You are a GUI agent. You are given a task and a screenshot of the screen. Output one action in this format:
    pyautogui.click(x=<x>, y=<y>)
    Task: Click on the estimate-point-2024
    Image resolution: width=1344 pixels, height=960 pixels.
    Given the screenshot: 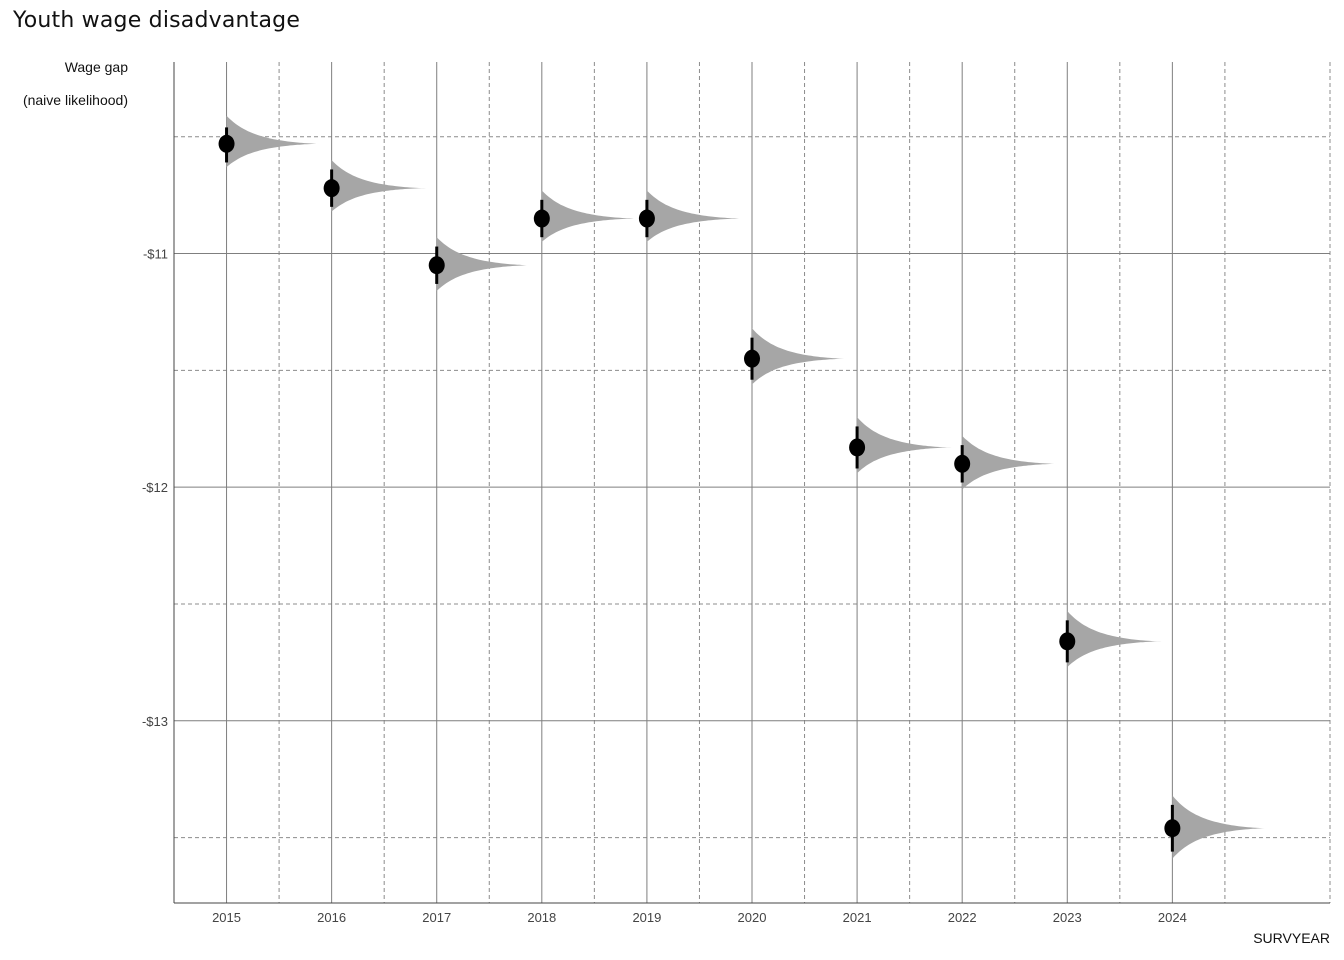 What is the action you would take?
    pyautogui.click(x=1172, y=828)
    